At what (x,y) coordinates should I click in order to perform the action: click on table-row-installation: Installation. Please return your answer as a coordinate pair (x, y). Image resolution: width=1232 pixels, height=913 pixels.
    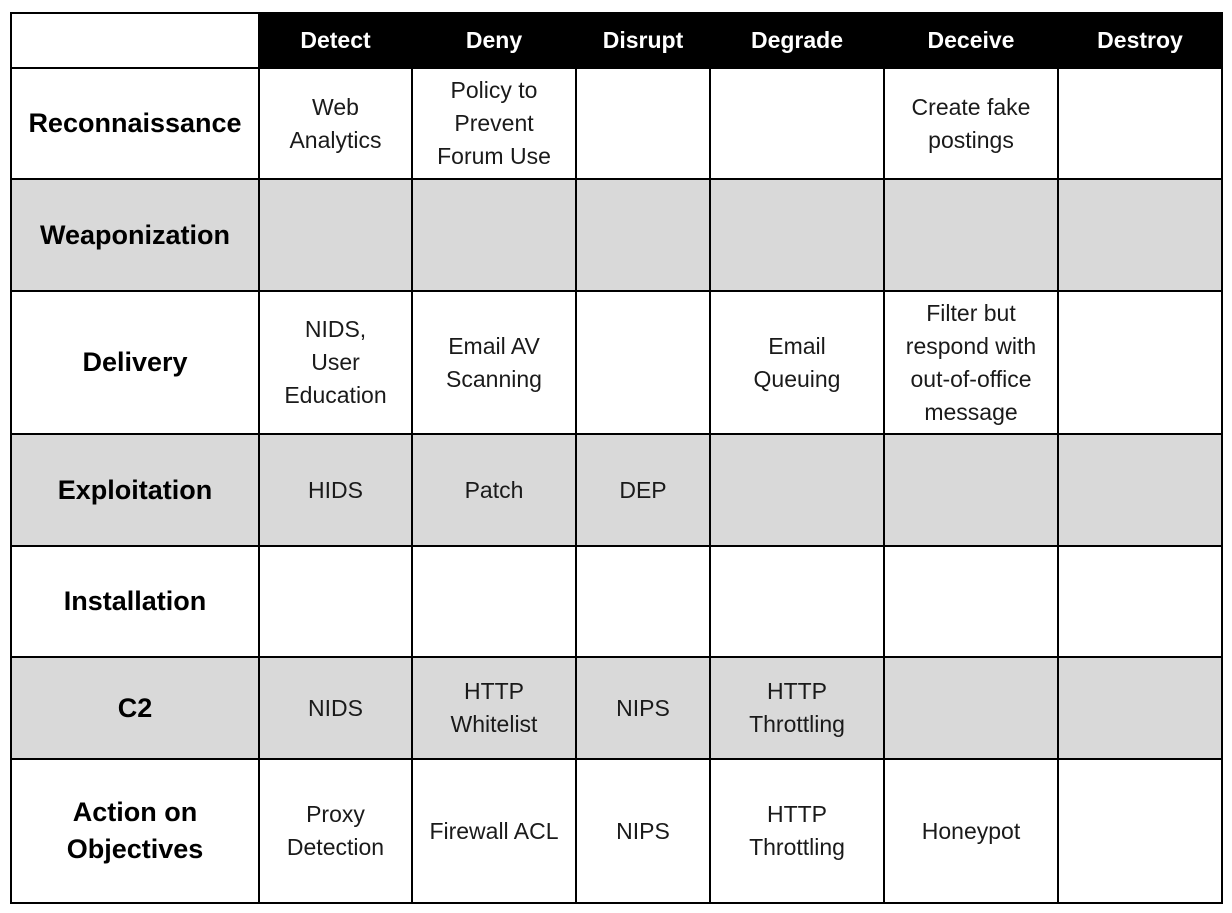
    Looking at the image, I should click on (616, 601).